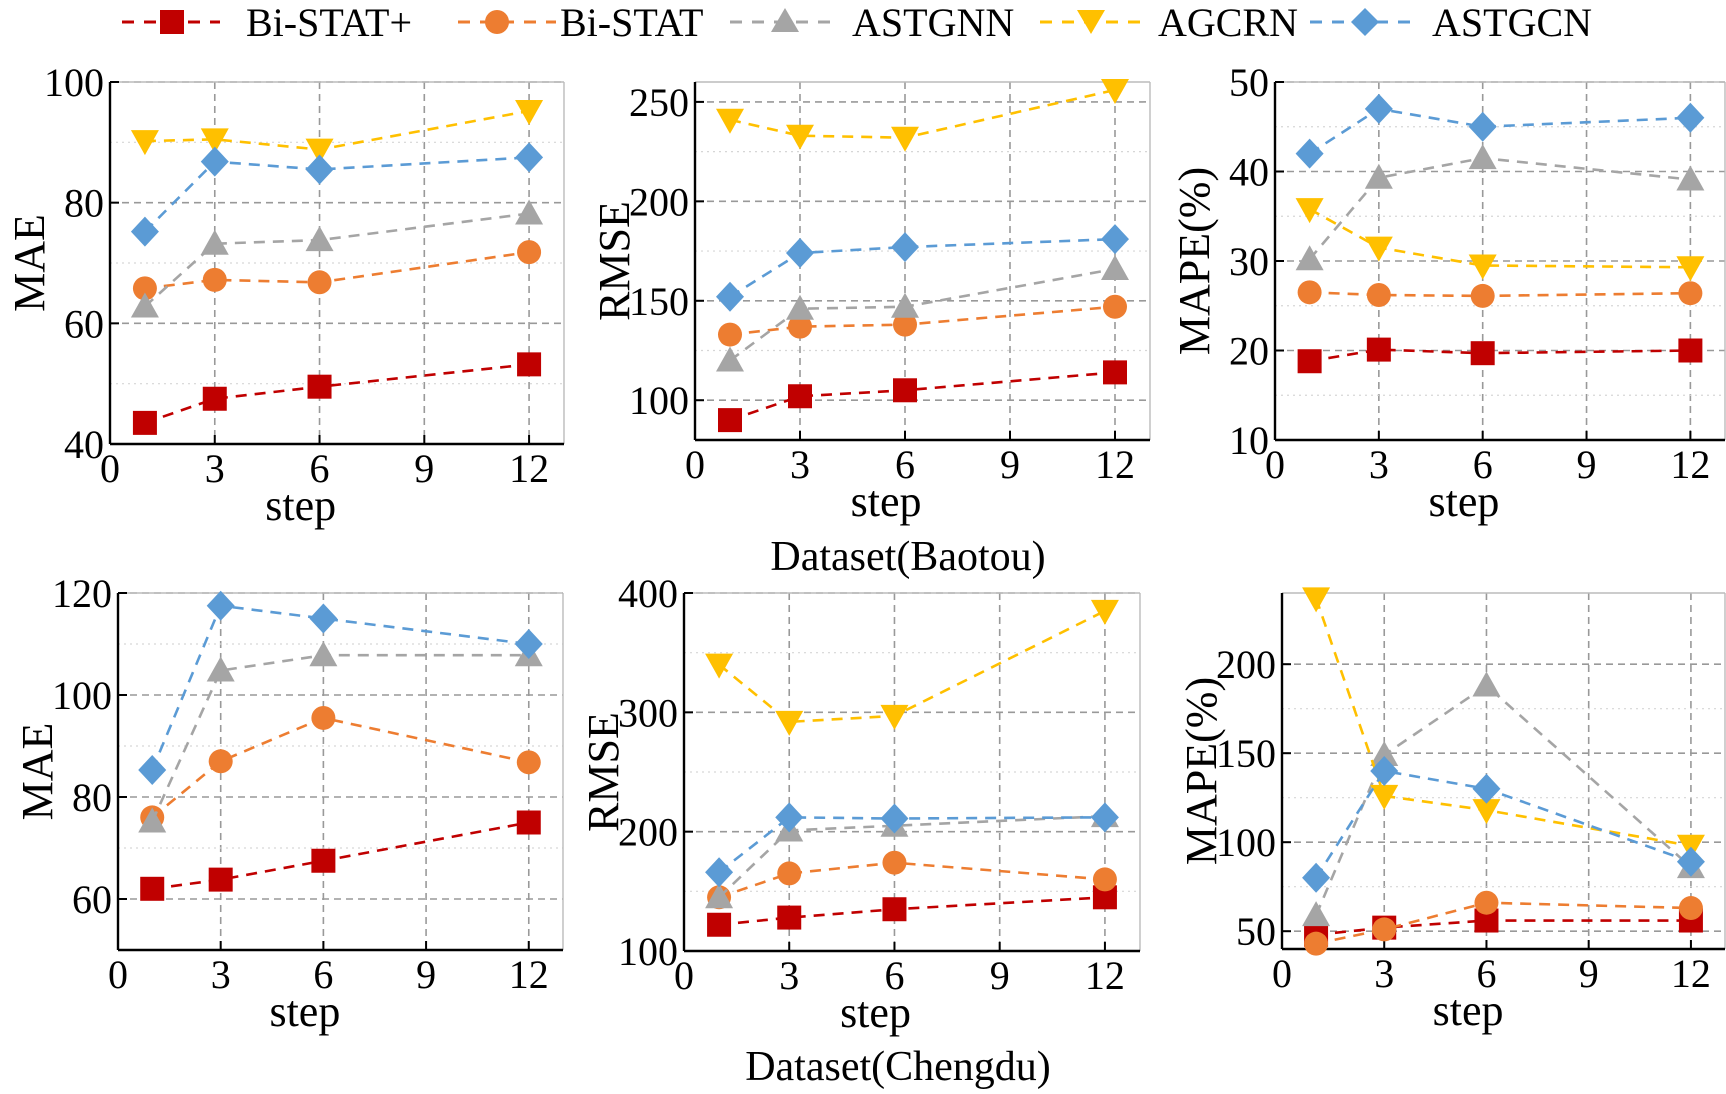  I want to click on caption-baotou: Dataset(Baotou), so click(907, 557).